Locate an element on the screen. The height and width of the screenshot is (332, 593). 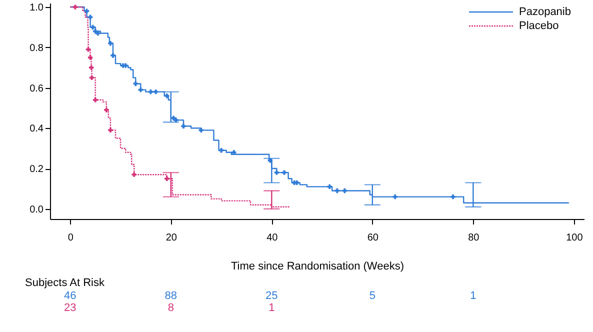
y-tick-label: 0.4 is located at coordinates (37, 129).